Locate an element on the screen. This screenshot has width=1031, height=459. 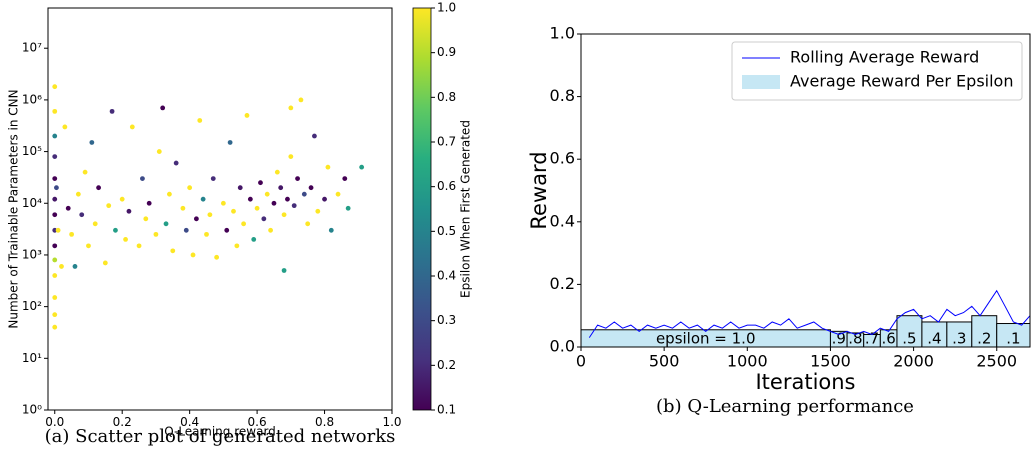
legend-frame is located at coordinates (877, 71).